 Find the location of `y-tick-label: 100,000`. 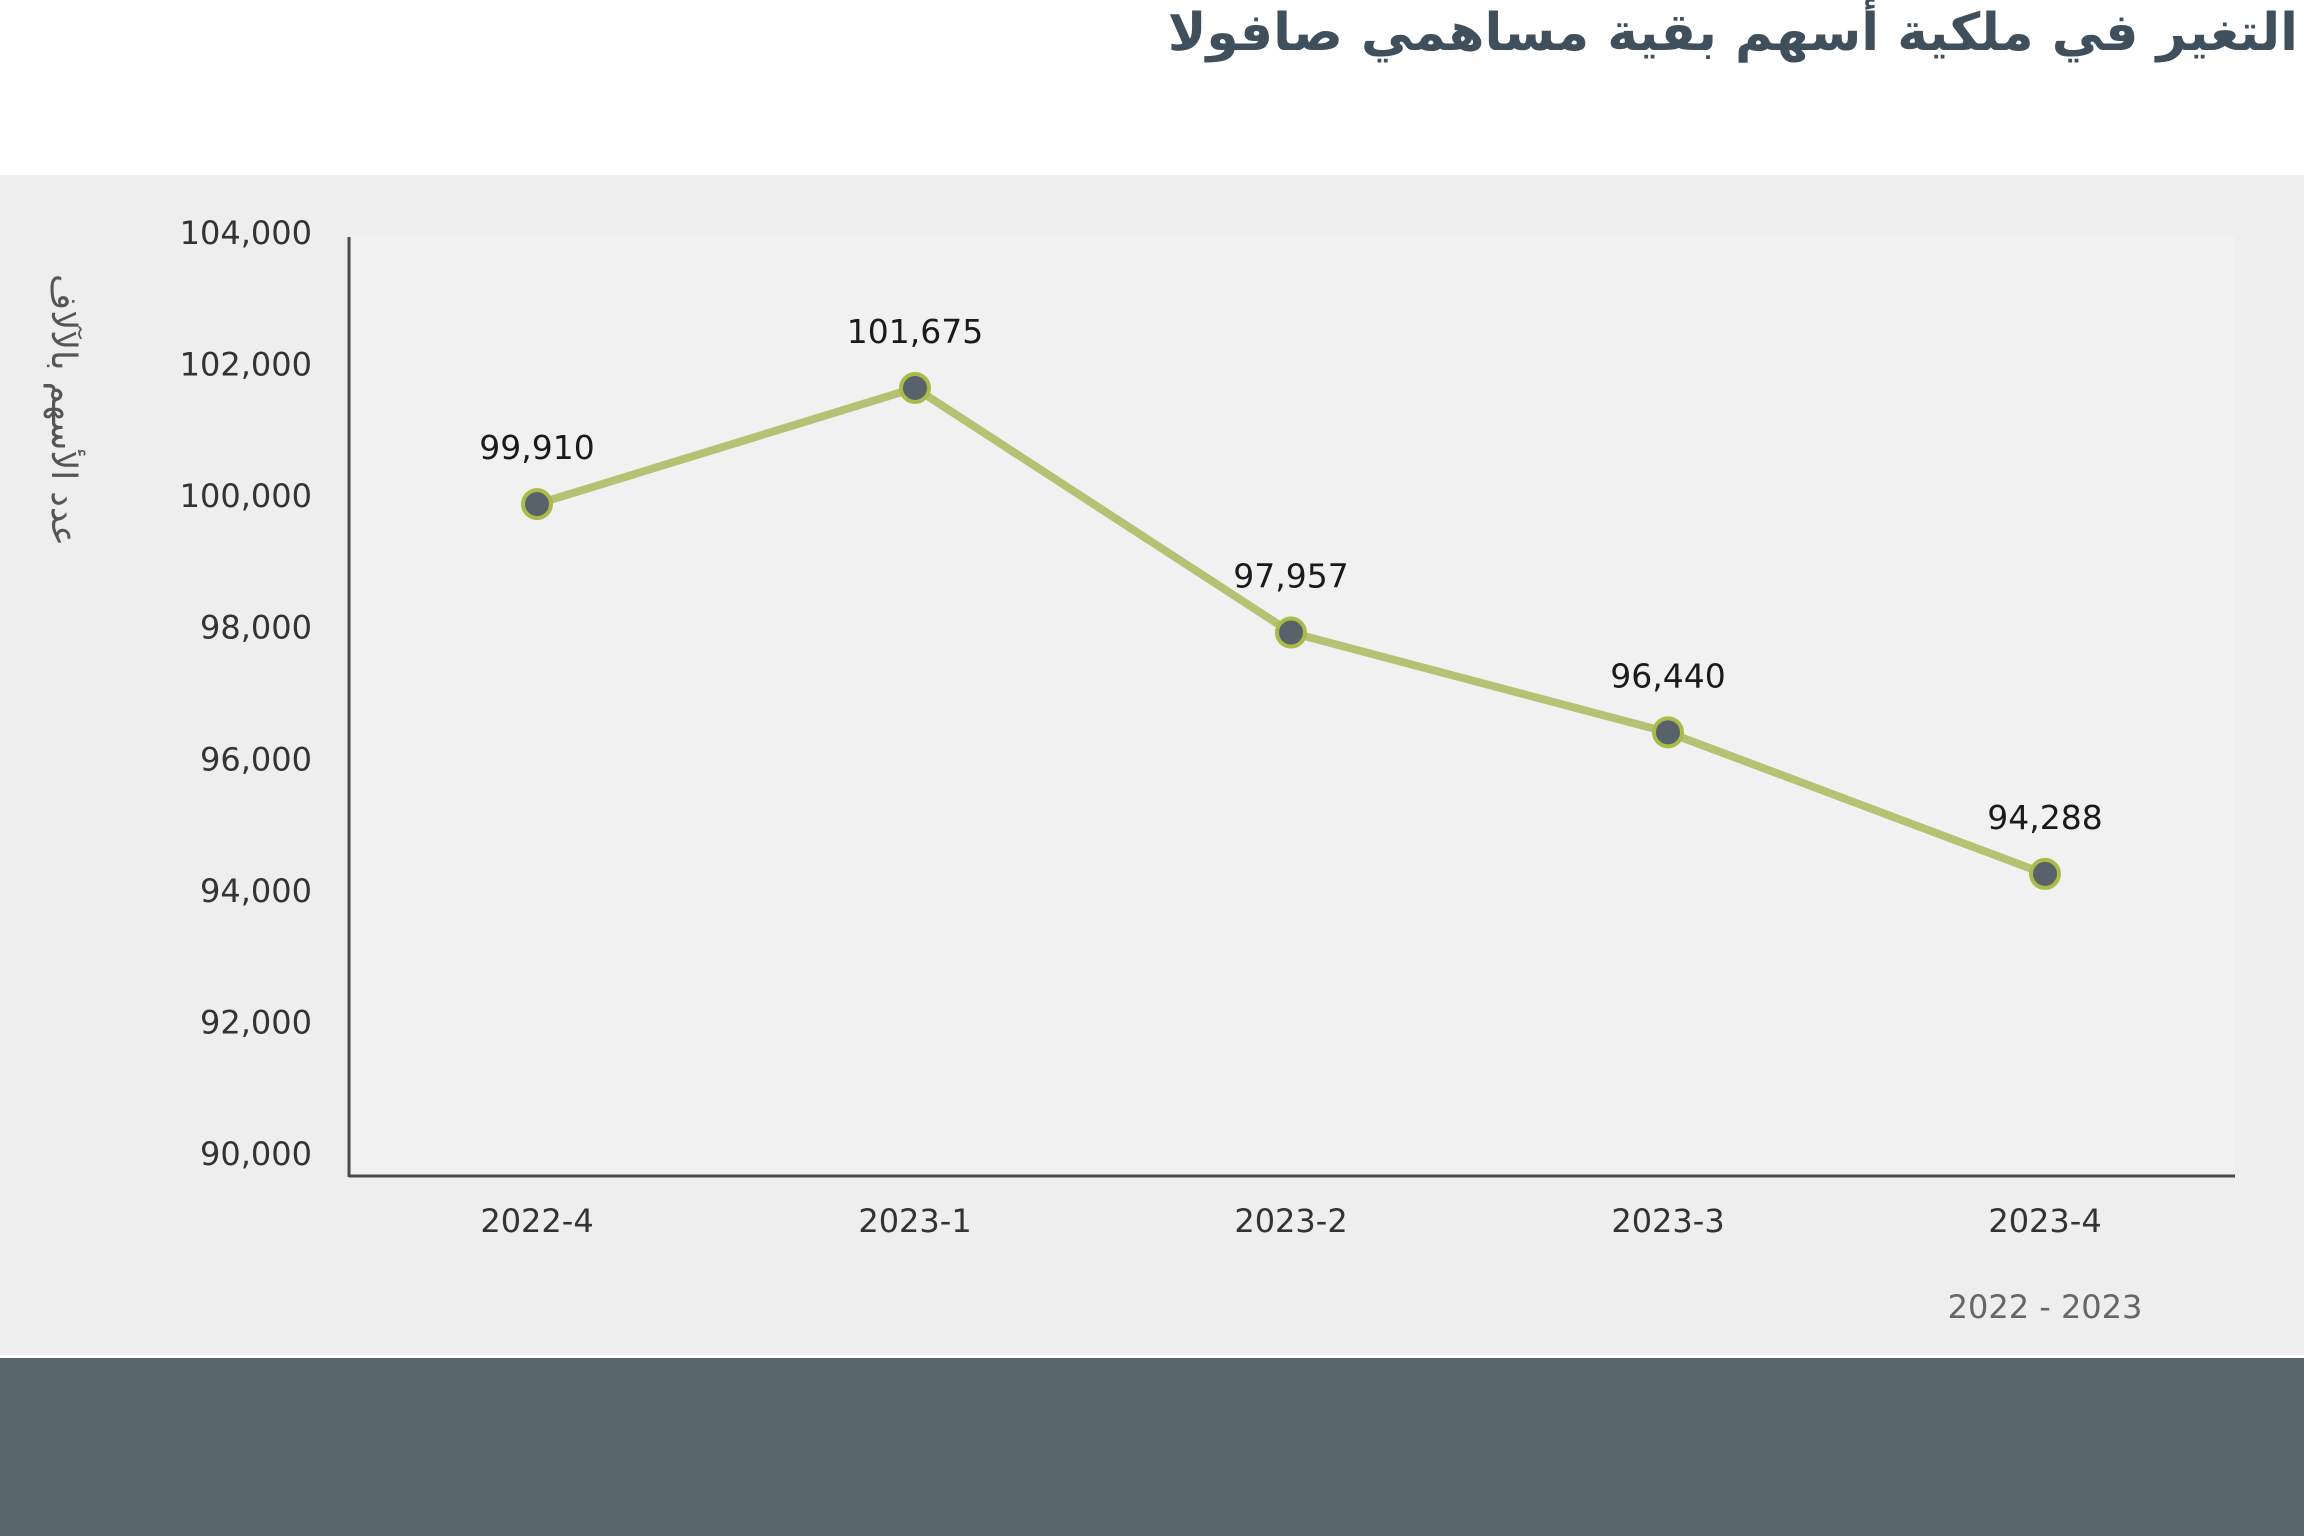

y-tick-label: 100,000 is located at coordinates (246, 496).